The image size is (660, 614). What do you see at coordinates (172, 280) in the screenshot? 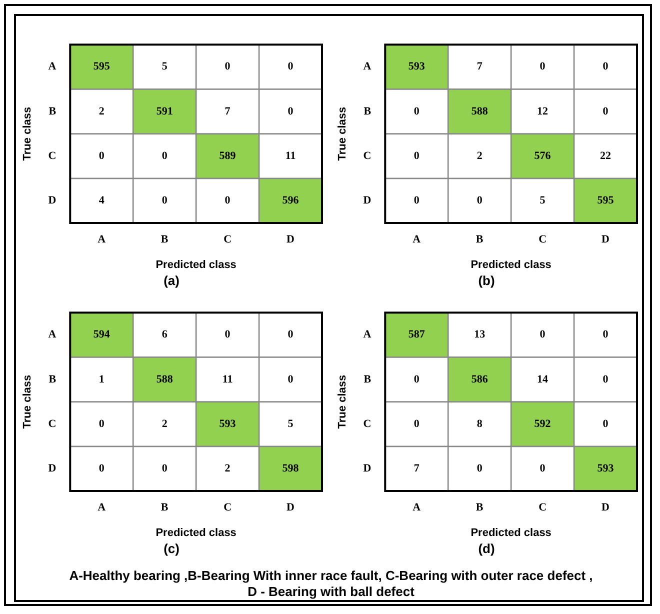
I see `text: (a)` at bounding box center [172, 280].